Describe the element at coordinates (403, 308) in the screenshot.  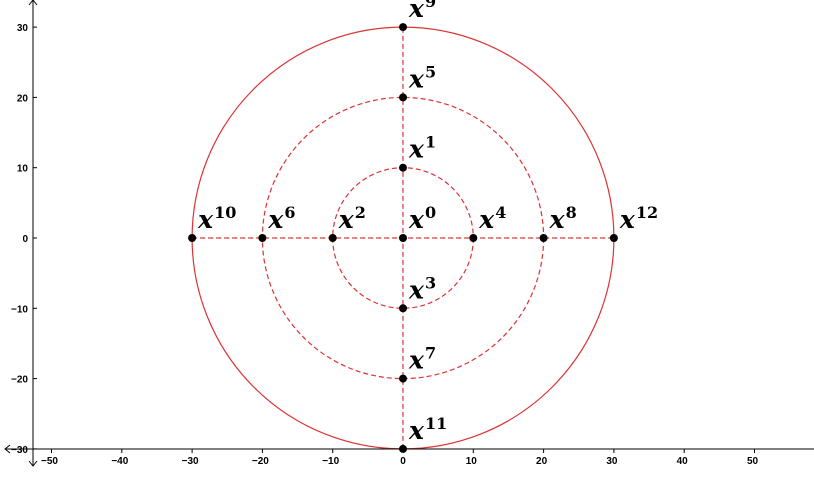
I see `point-x3` at that location.